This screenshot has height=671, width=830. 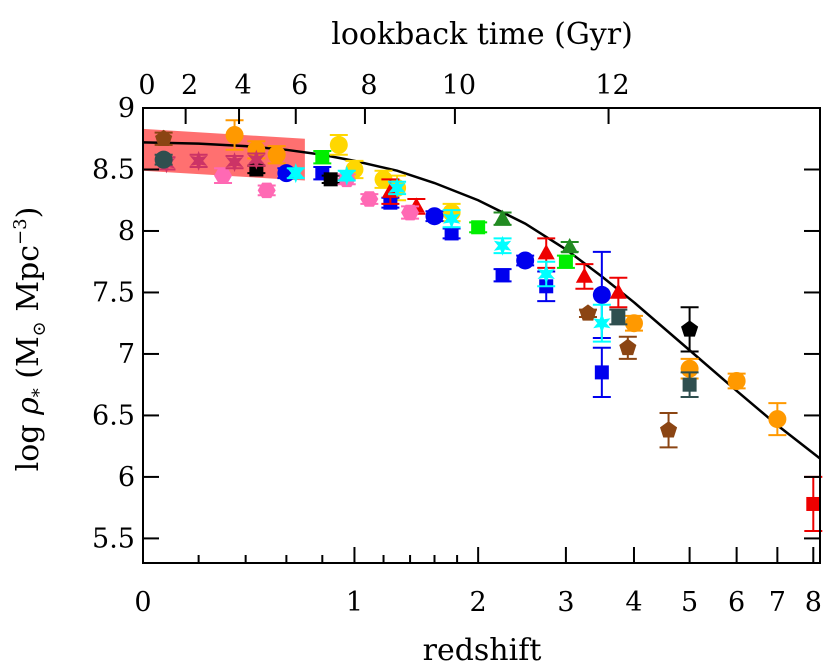 What do you see at coordinates (565, 602) in the screenshot?
I see `x-tick-label: 3` at bounding box center [565, 602].